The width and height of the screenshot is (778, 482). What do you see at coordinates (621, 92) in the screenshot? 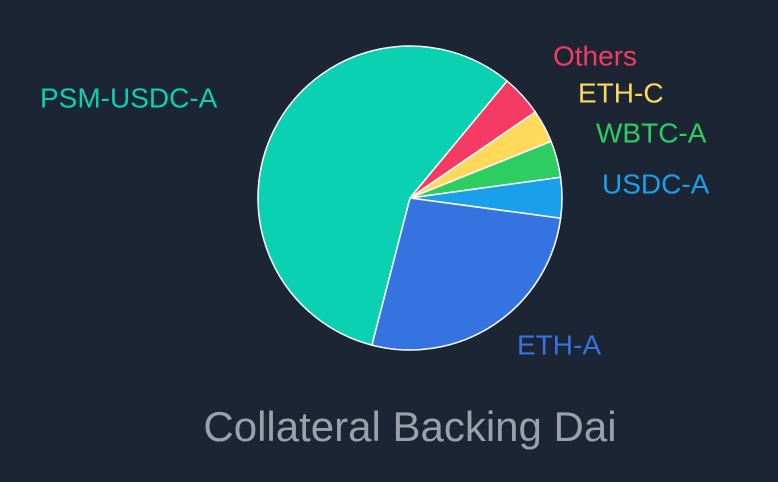
I see `slice-label: ETH-C` at bounding box center [621, 92].